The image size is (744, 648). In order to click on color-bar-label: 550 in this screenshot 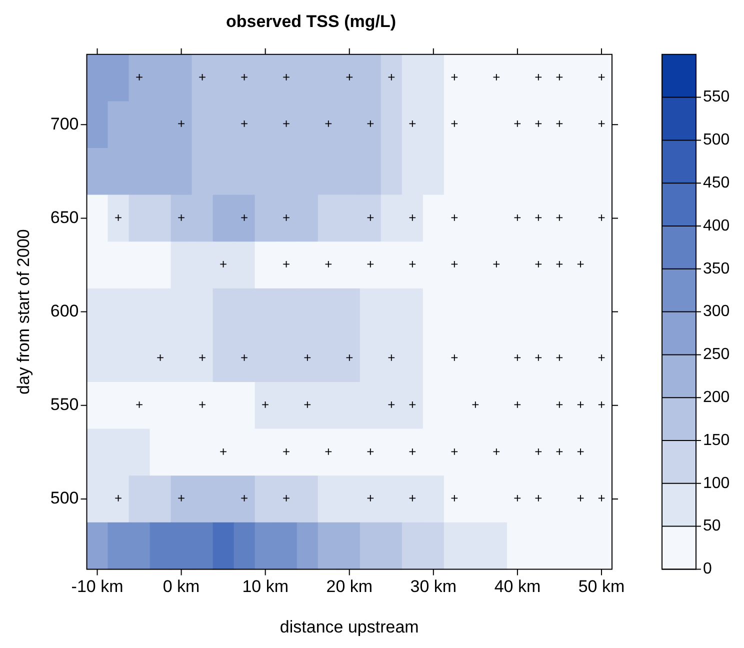, I will do `click(716, 97)`.